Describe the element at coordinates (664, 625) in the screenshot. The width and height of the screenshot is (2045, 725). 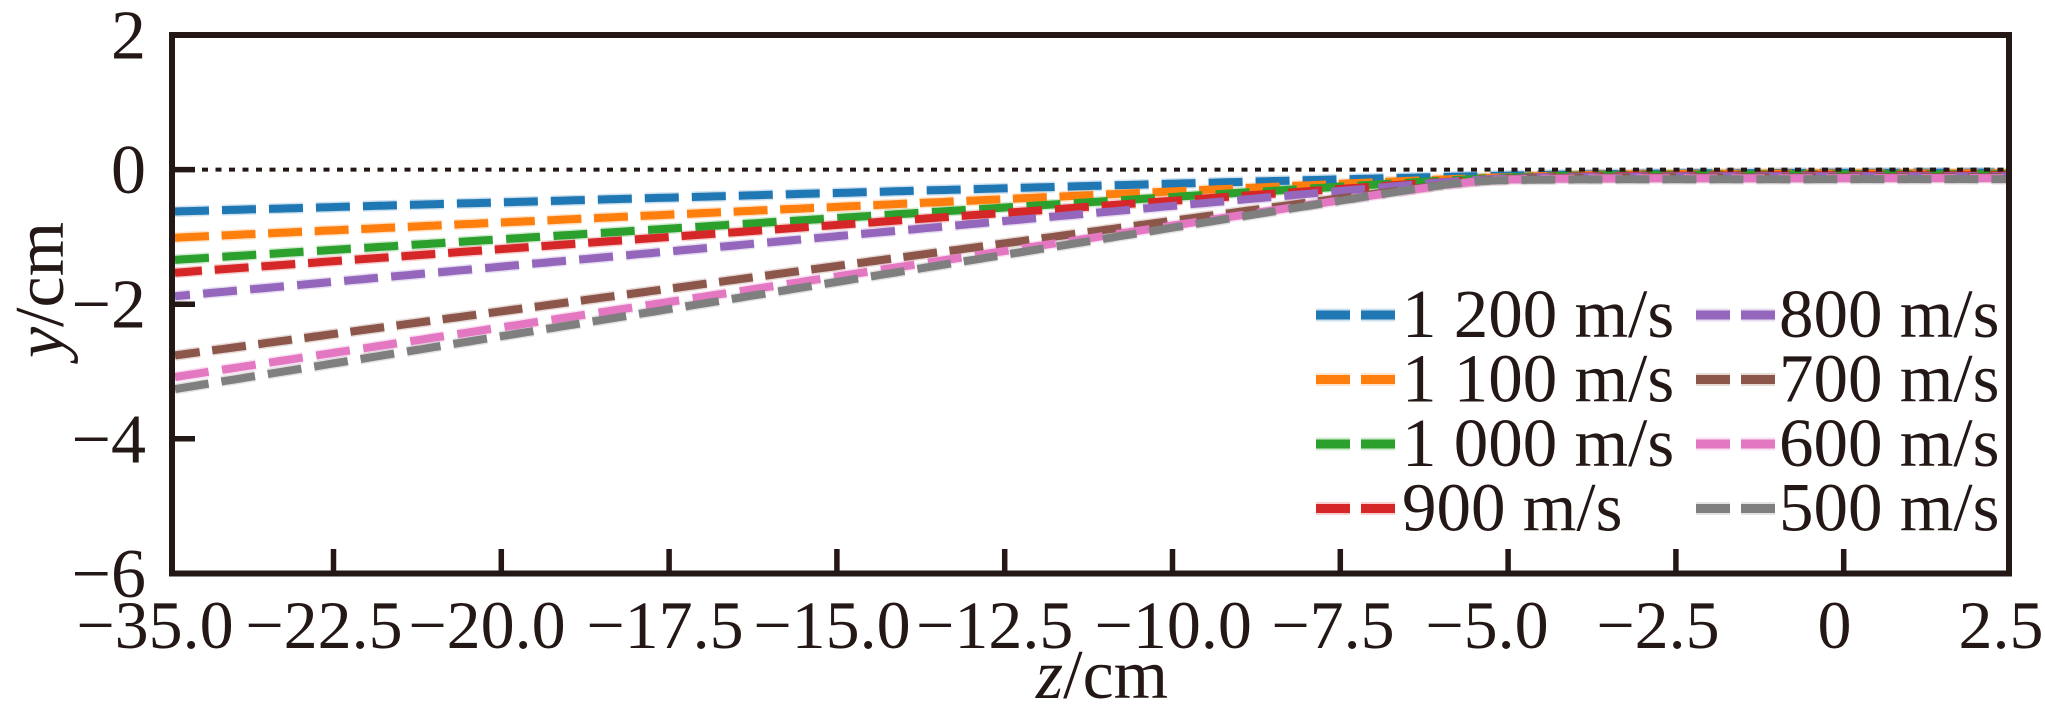
I see `svg-text: −17.5` at that location.